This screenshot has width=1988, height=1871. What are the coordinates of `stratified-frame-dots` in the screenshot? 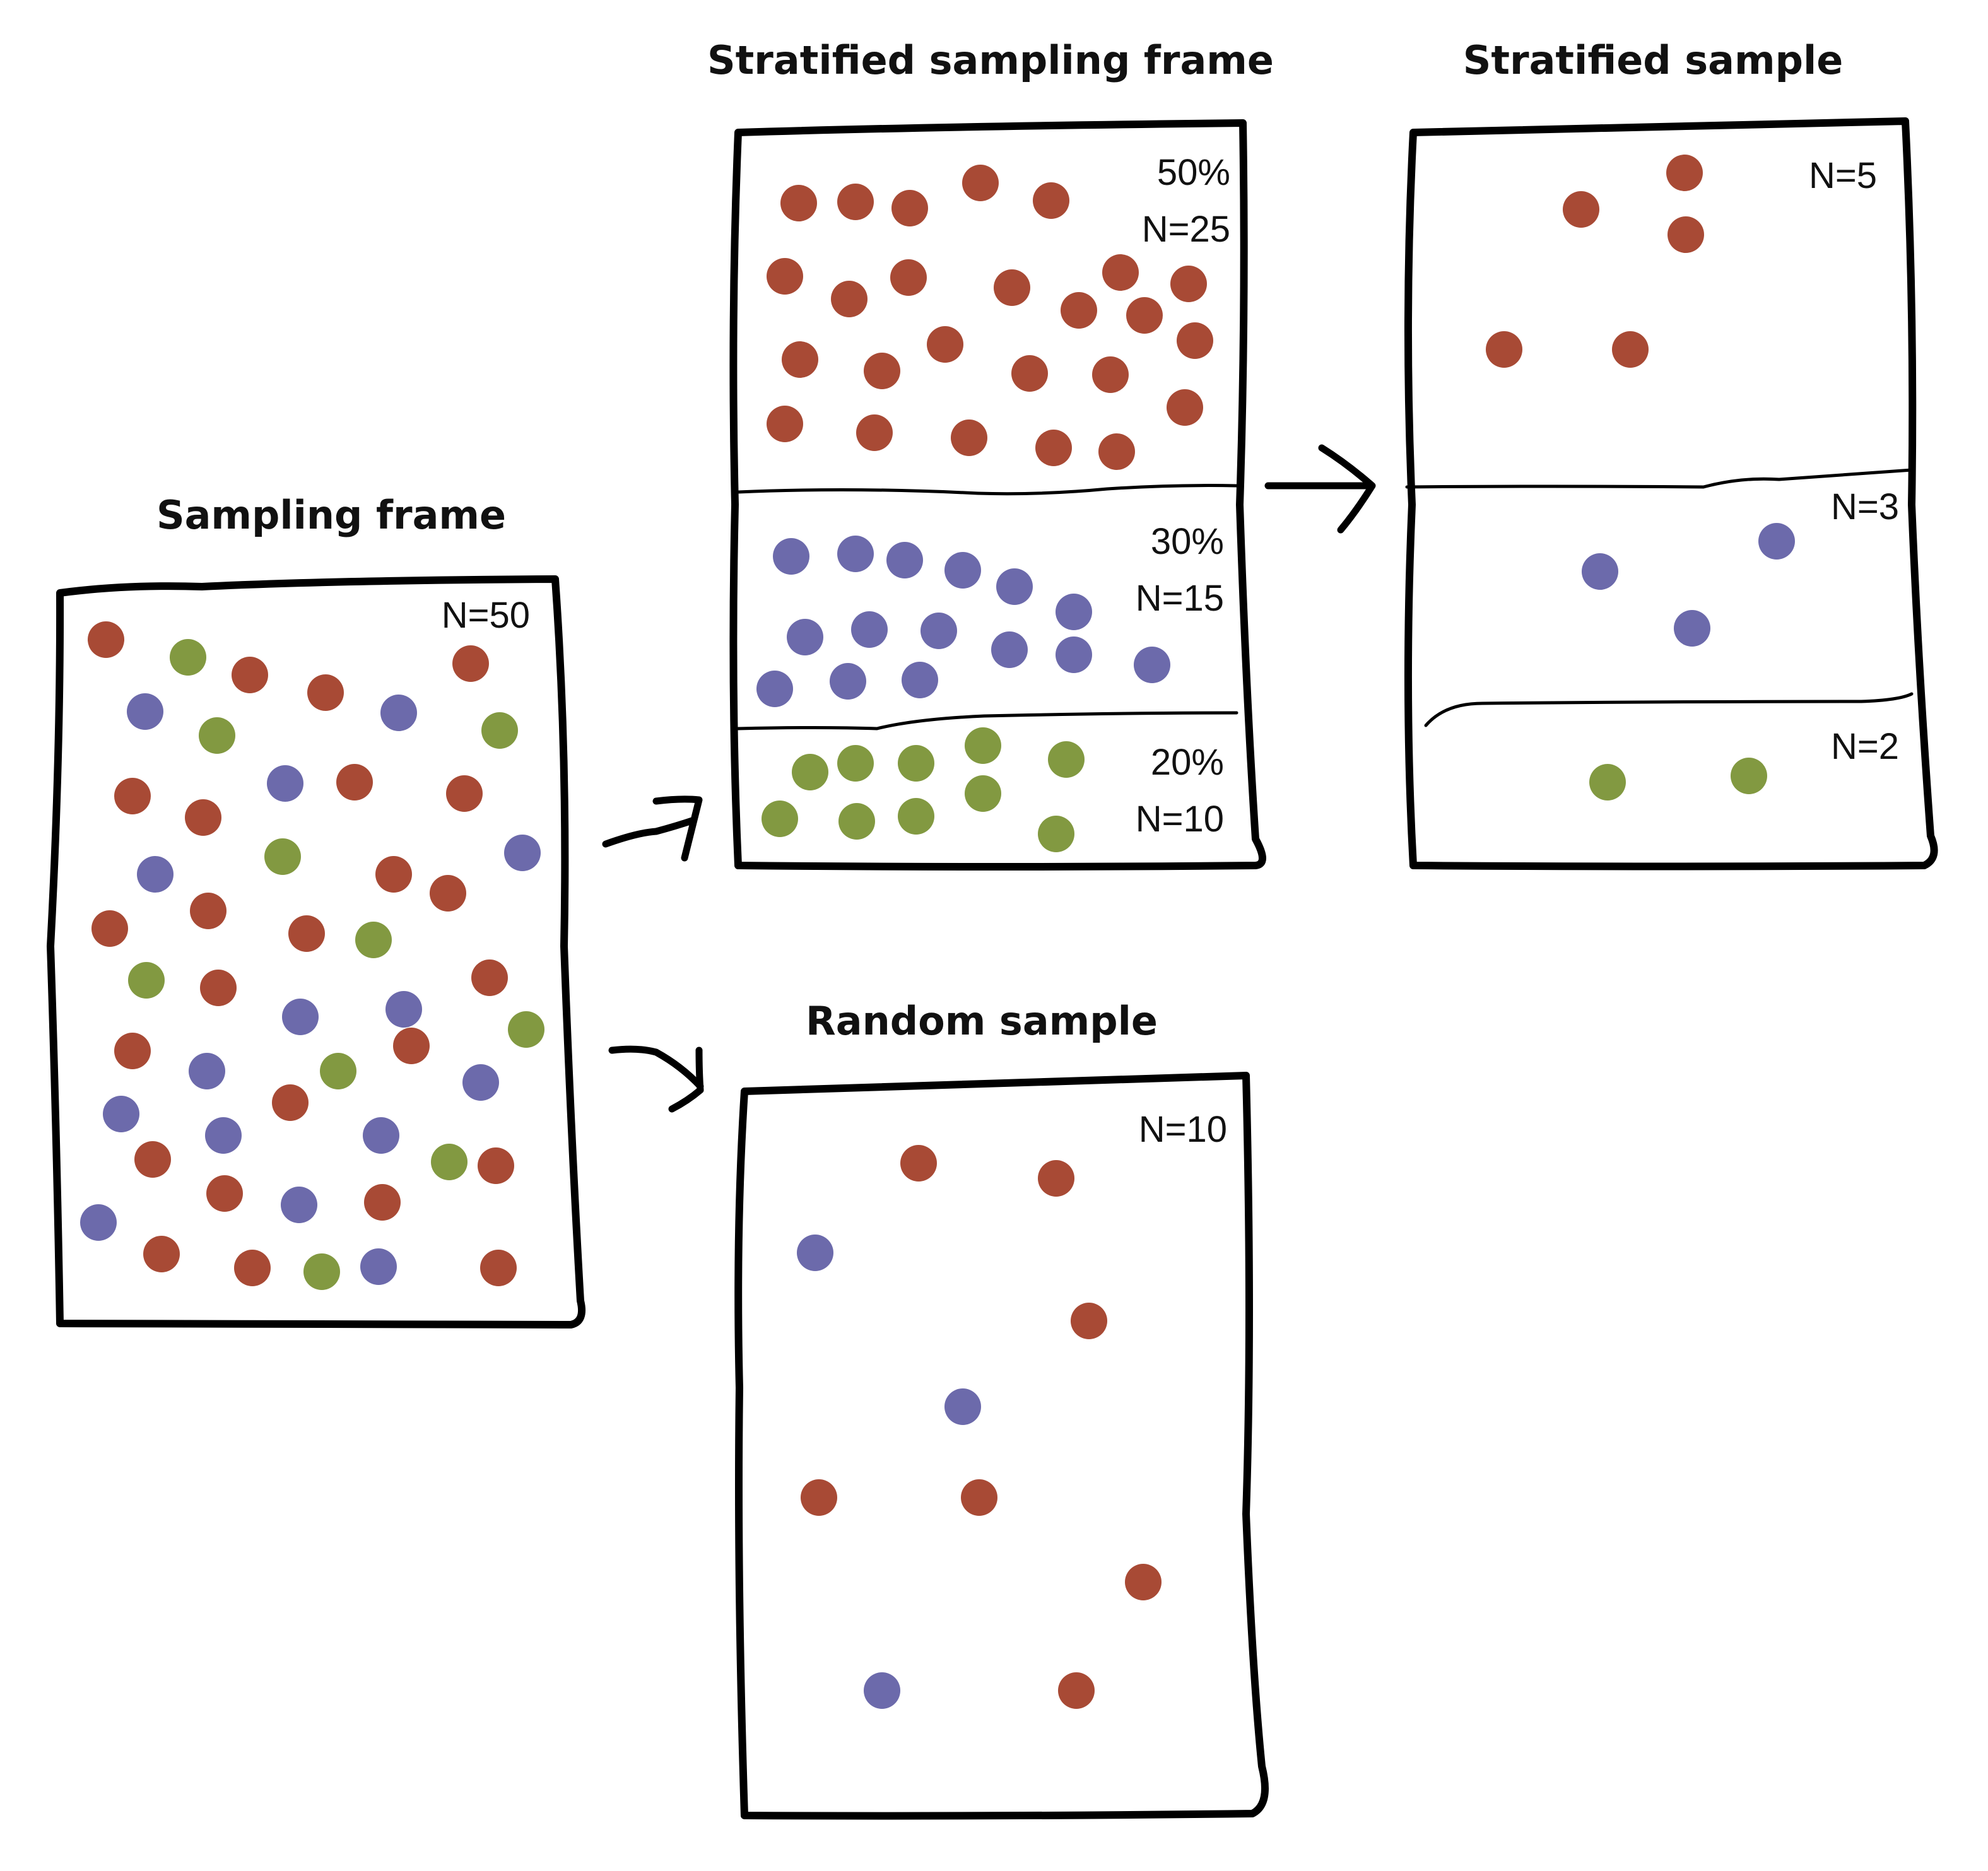 It's located at (984, 508).